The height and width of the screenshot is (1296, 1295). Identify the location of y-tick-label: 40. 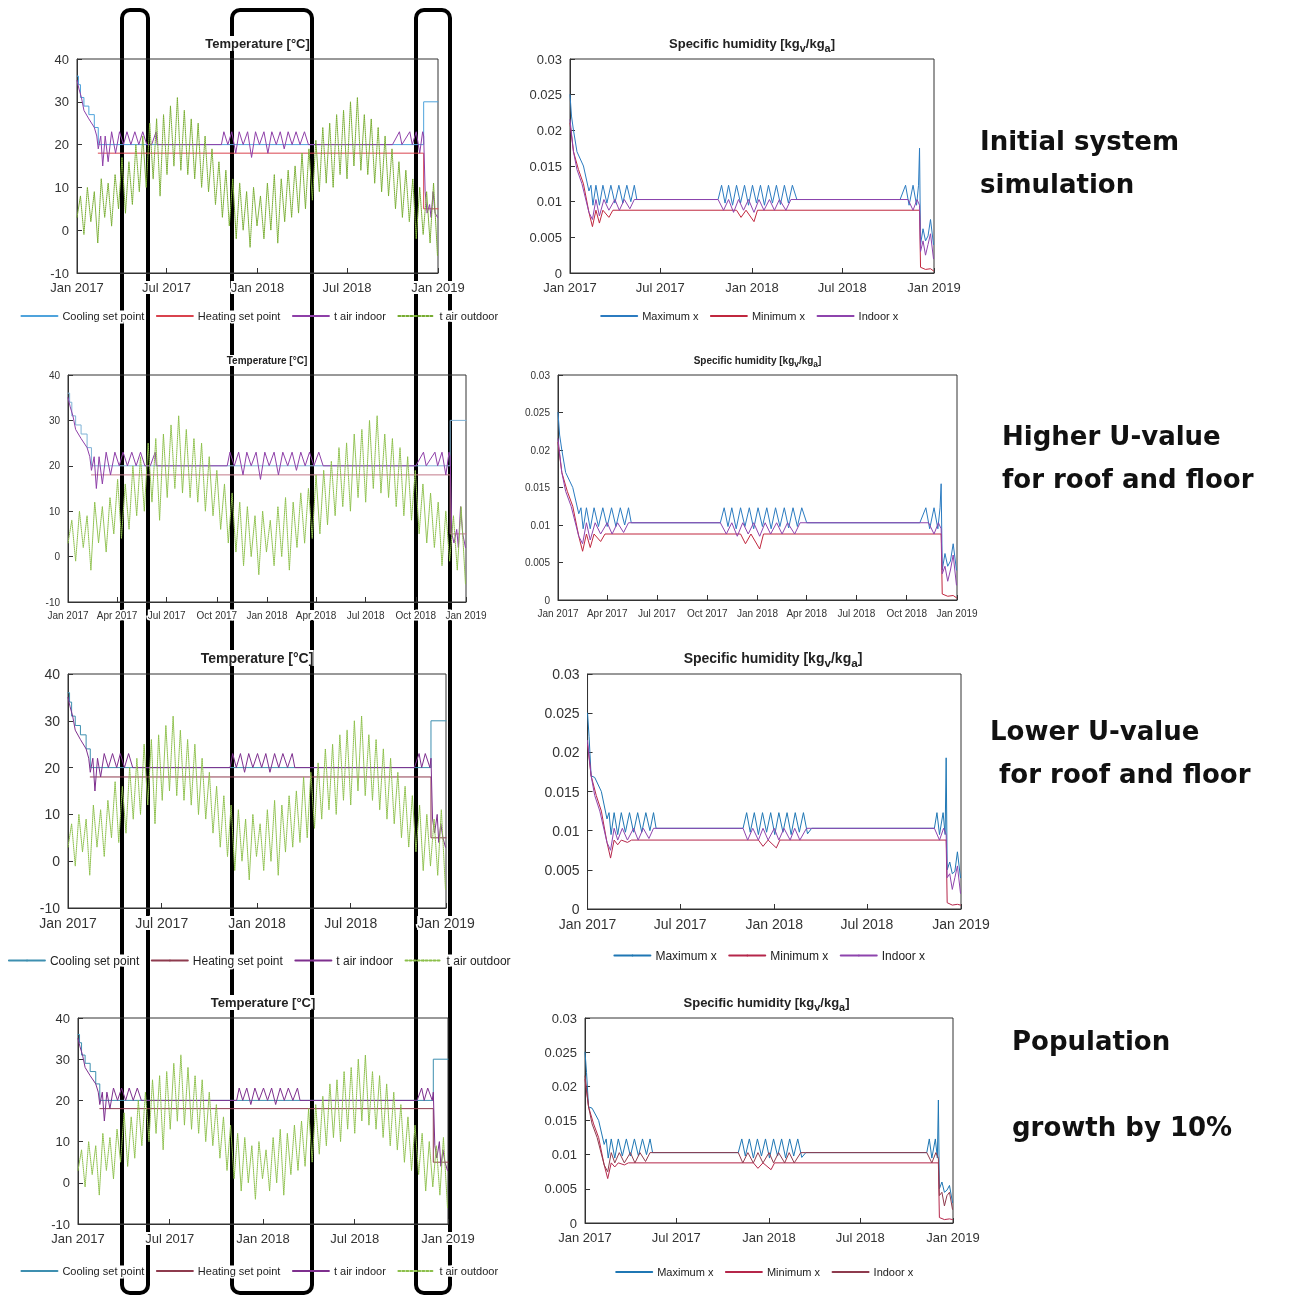
(62, 1018).